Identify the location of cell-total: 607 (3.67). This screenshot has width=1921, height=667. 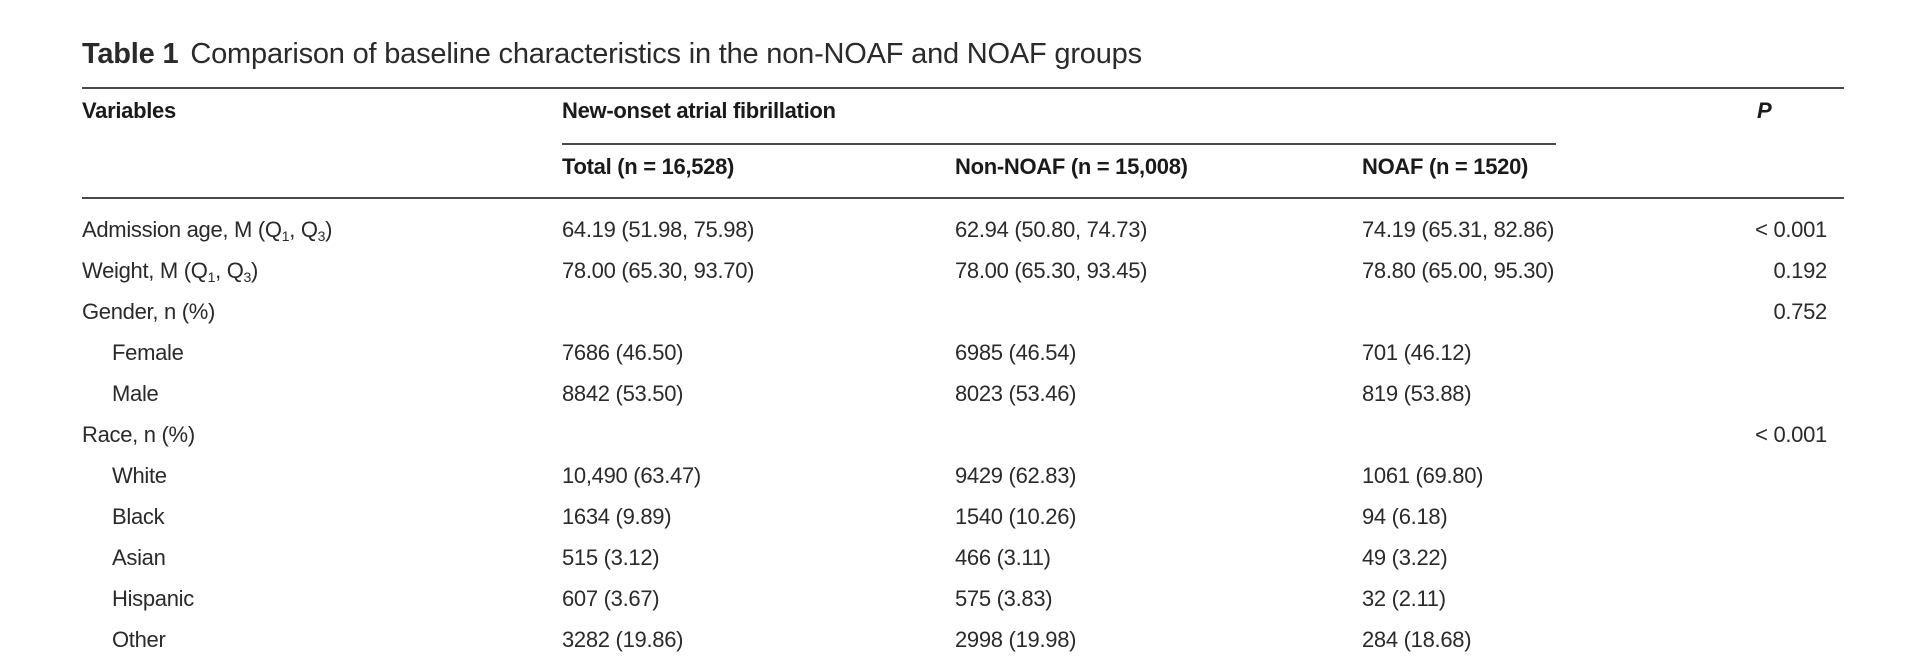
(611, 598).